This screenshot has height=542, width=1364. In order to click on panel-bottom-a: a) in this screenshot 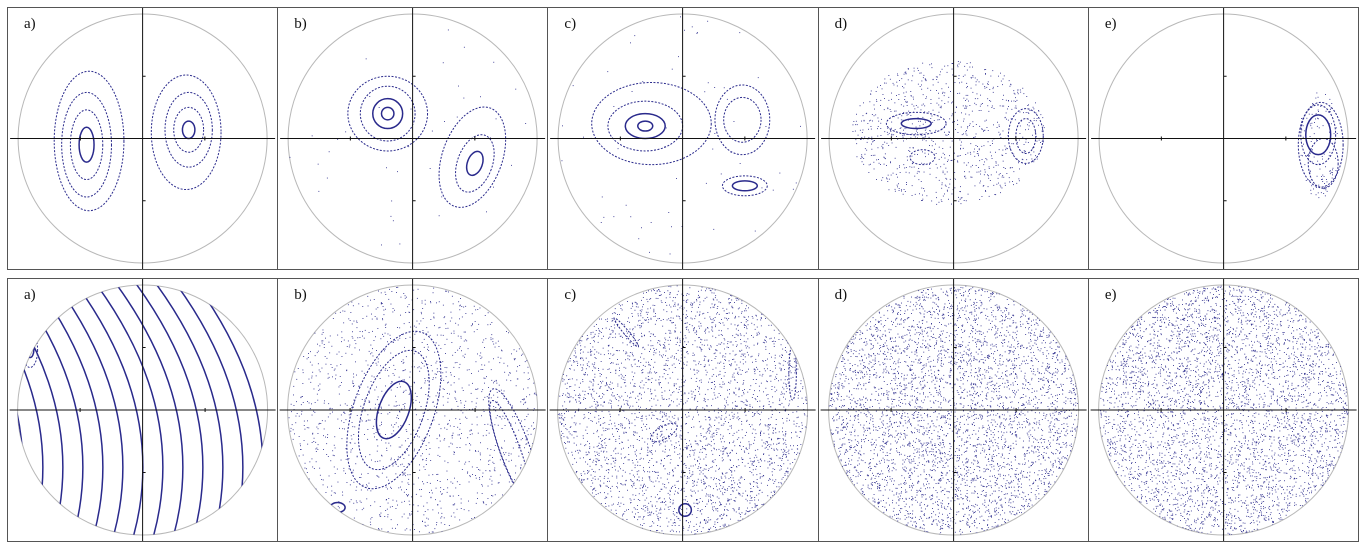, I will do `click(143, 410)`.